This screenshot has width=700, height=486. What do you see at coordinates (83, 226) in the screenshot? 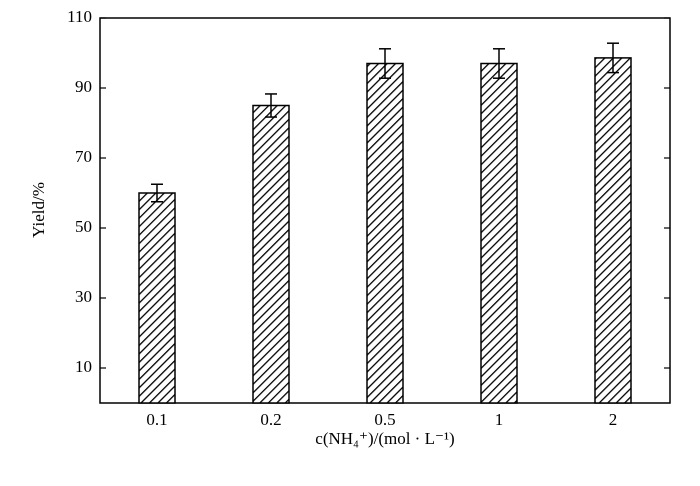
I see `y-tick-label: 50` at bounding box center [83, 226].